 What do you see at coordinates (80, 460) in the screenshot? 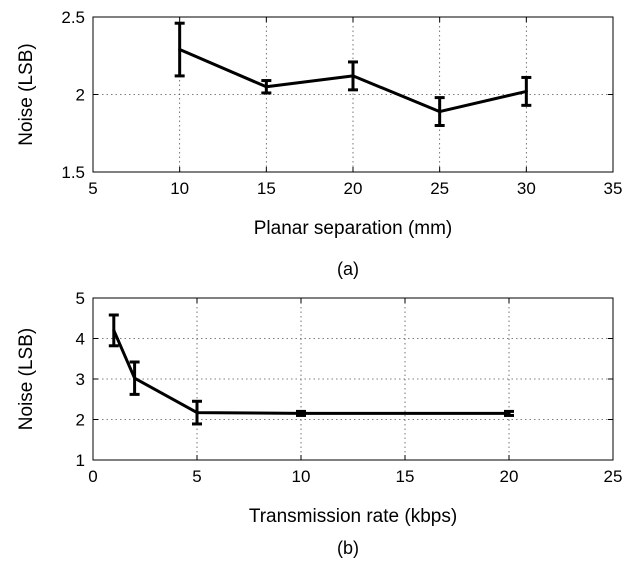
I see `y-tick-label: 1` at bounding box center [80, 460].